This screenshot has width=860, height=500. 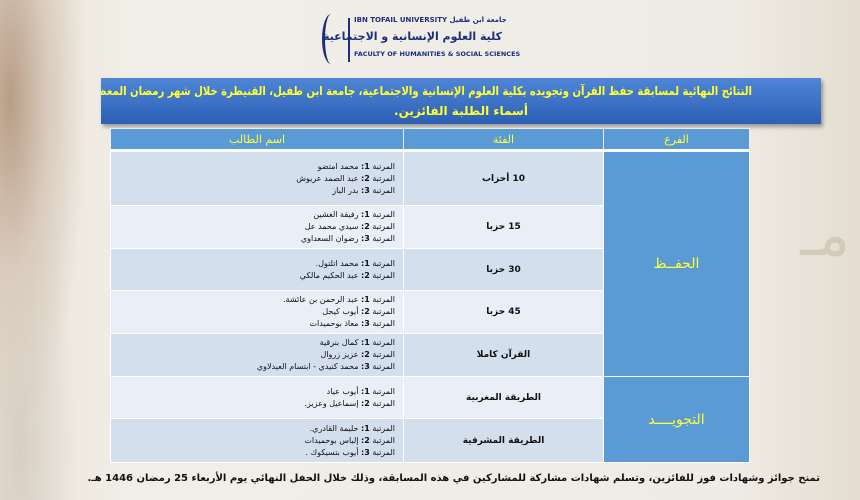 What do you see at coordinates (503, 269) in the screenshot?
I see `category-cell: 30 حزبا` at bounding box center [503, 269].